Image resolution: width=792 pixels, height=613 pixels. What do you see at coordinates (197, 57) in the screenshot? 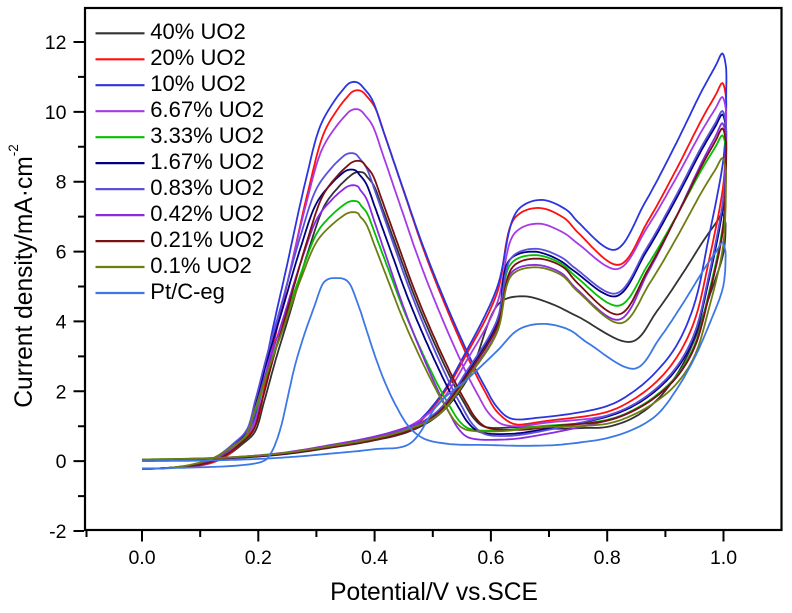
I see `svg-text: 20% UO2` at bounding box center [197, 57].